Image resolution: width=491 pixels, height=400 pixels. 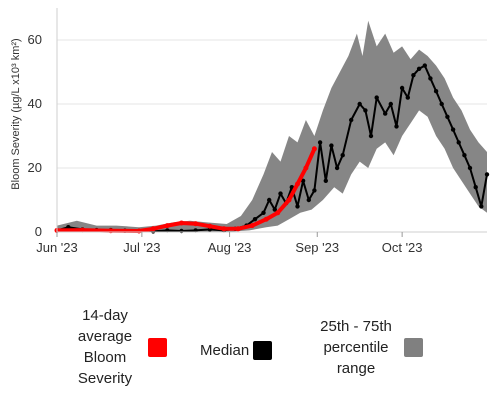 I want to click on legend-range-line-3: range, so click(x=356, y=368).